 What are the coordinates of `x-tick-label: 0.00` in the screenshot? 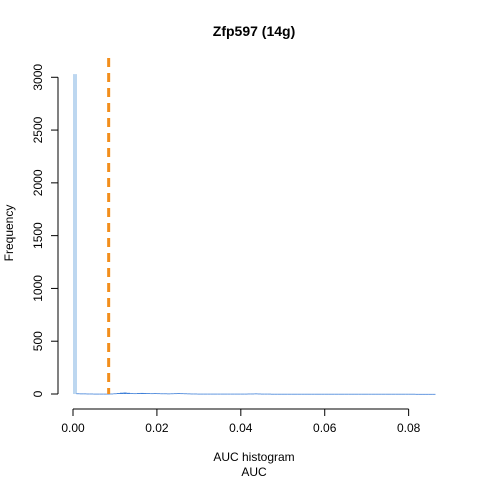 It's located at (73, 428).